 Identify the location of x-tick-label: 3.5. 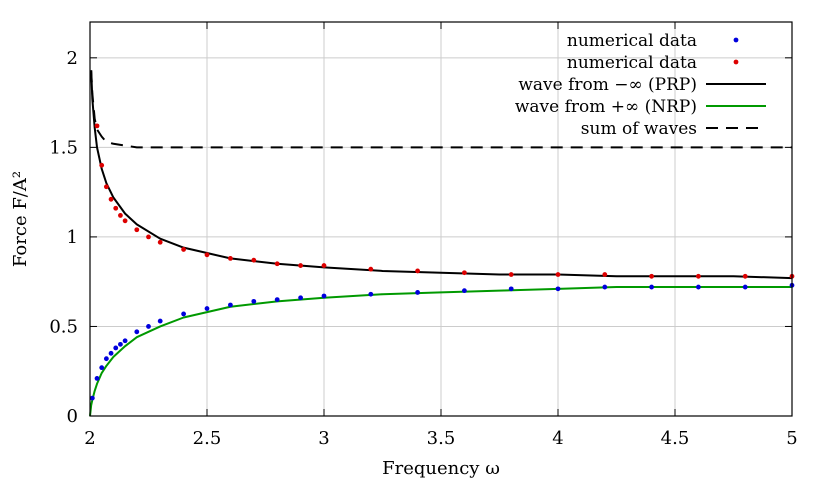
(441, 438).